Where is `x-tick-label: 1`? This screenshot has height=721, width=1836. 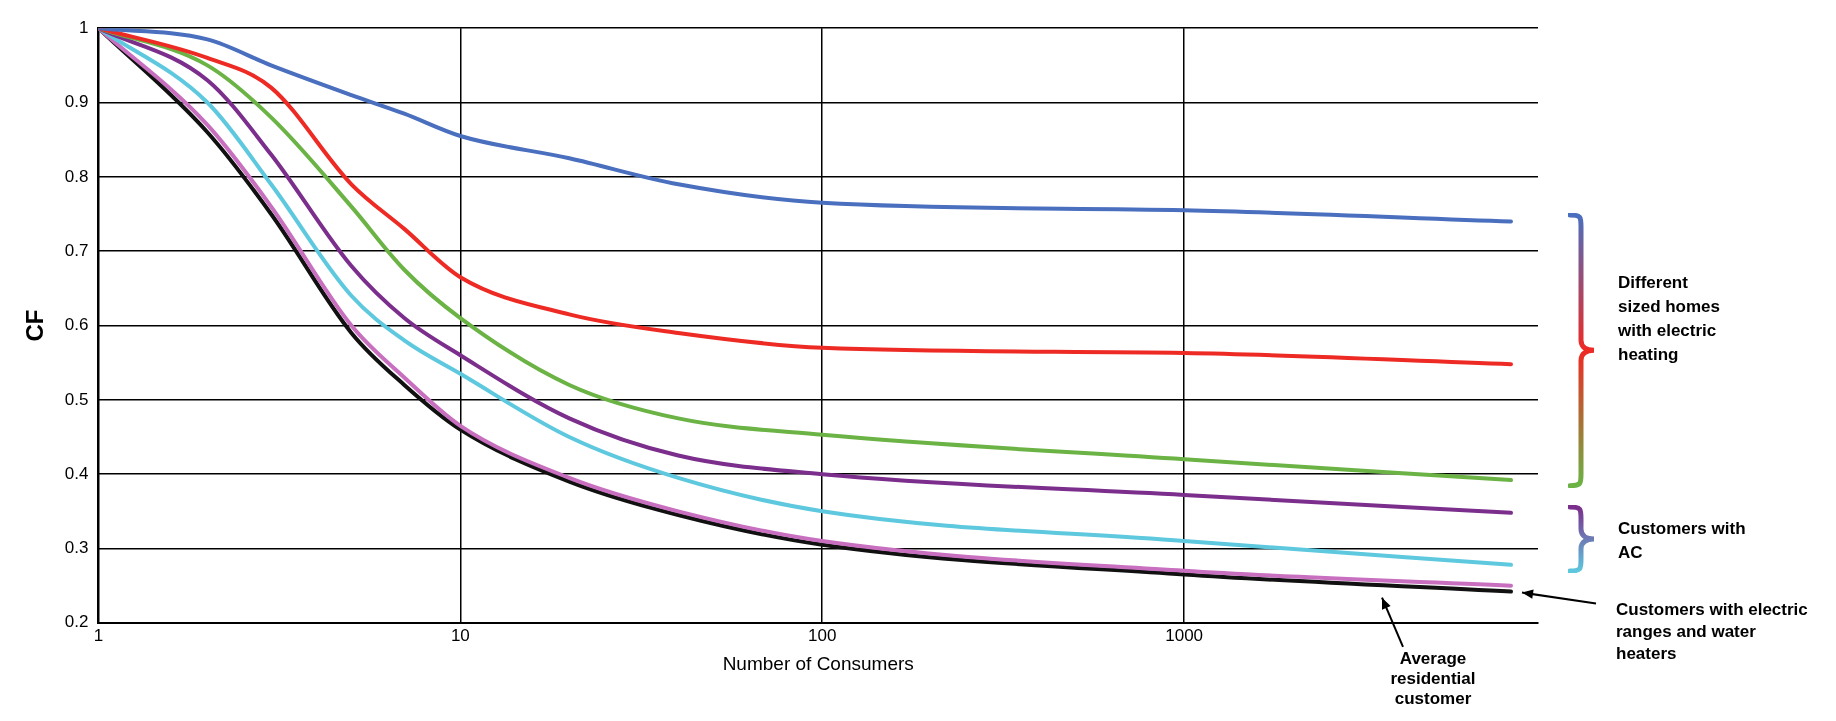
x-tick-label: 1 is located at coordinates (98, 635).